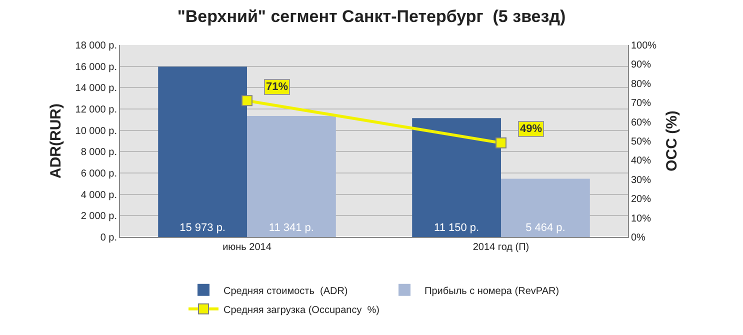 This screenshot has width=743, height=335. I want to click on y-tick-label: 8 000 р., so click(98, 152).